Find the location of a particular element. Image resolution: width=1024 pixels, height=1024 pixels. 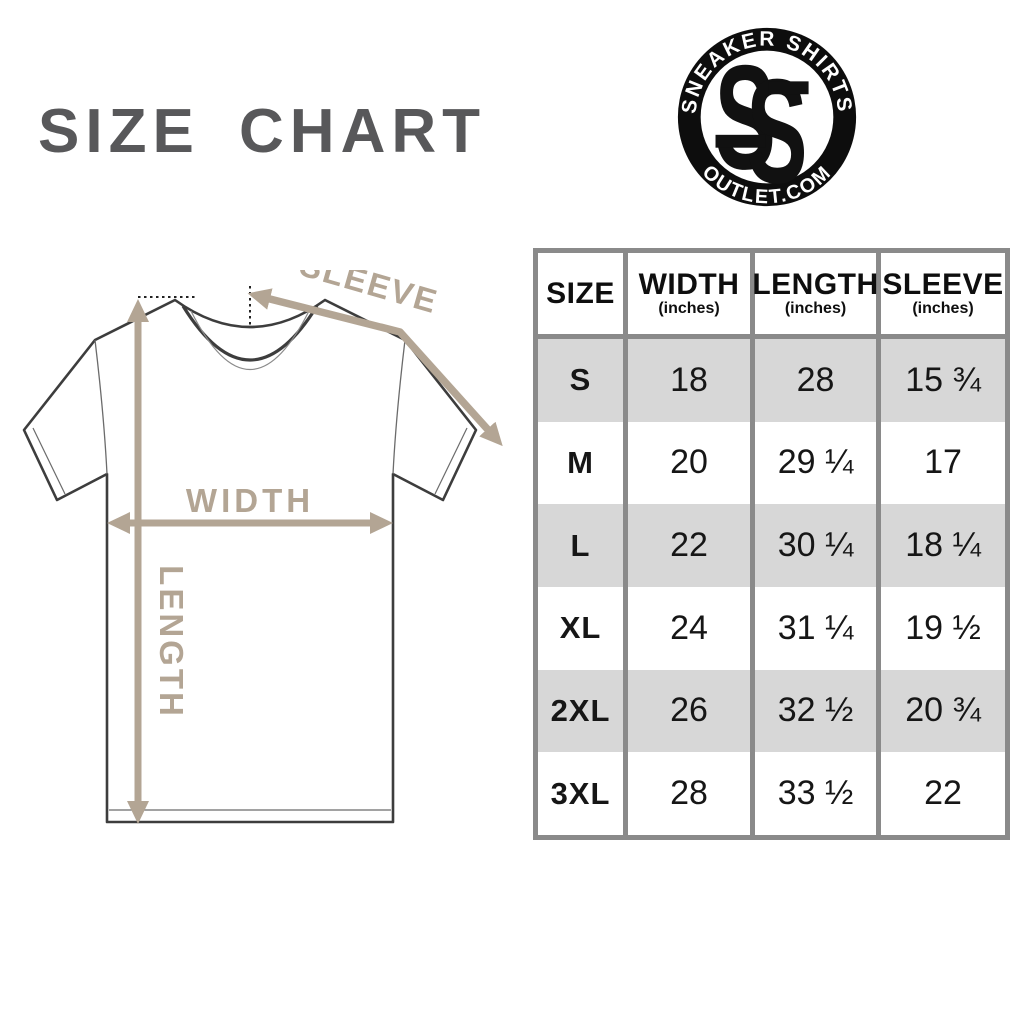

sleeve-arrow is located at coordinates (375, 367).